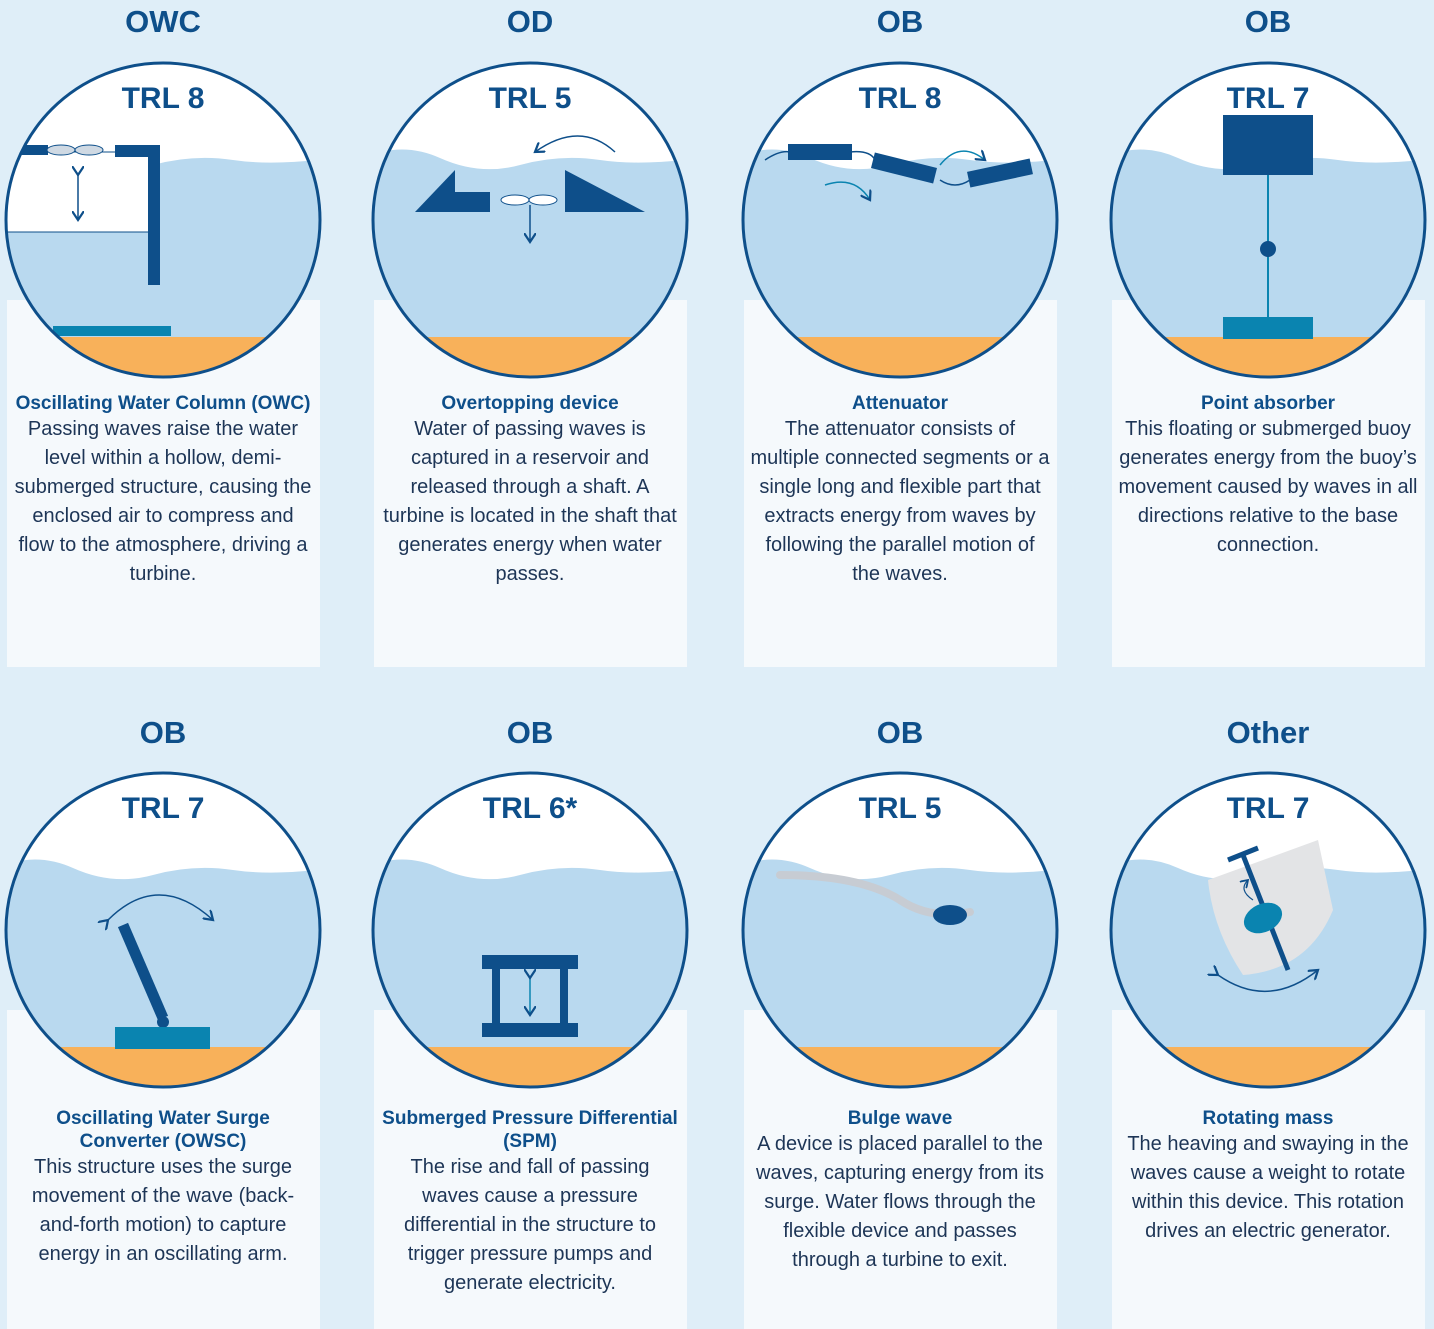 The height and width of the screenshot is (1329, 1434). Describe the element at coordinates (900, 1118) in the screenshot. I see `device-name: Bulge wave` at that location.